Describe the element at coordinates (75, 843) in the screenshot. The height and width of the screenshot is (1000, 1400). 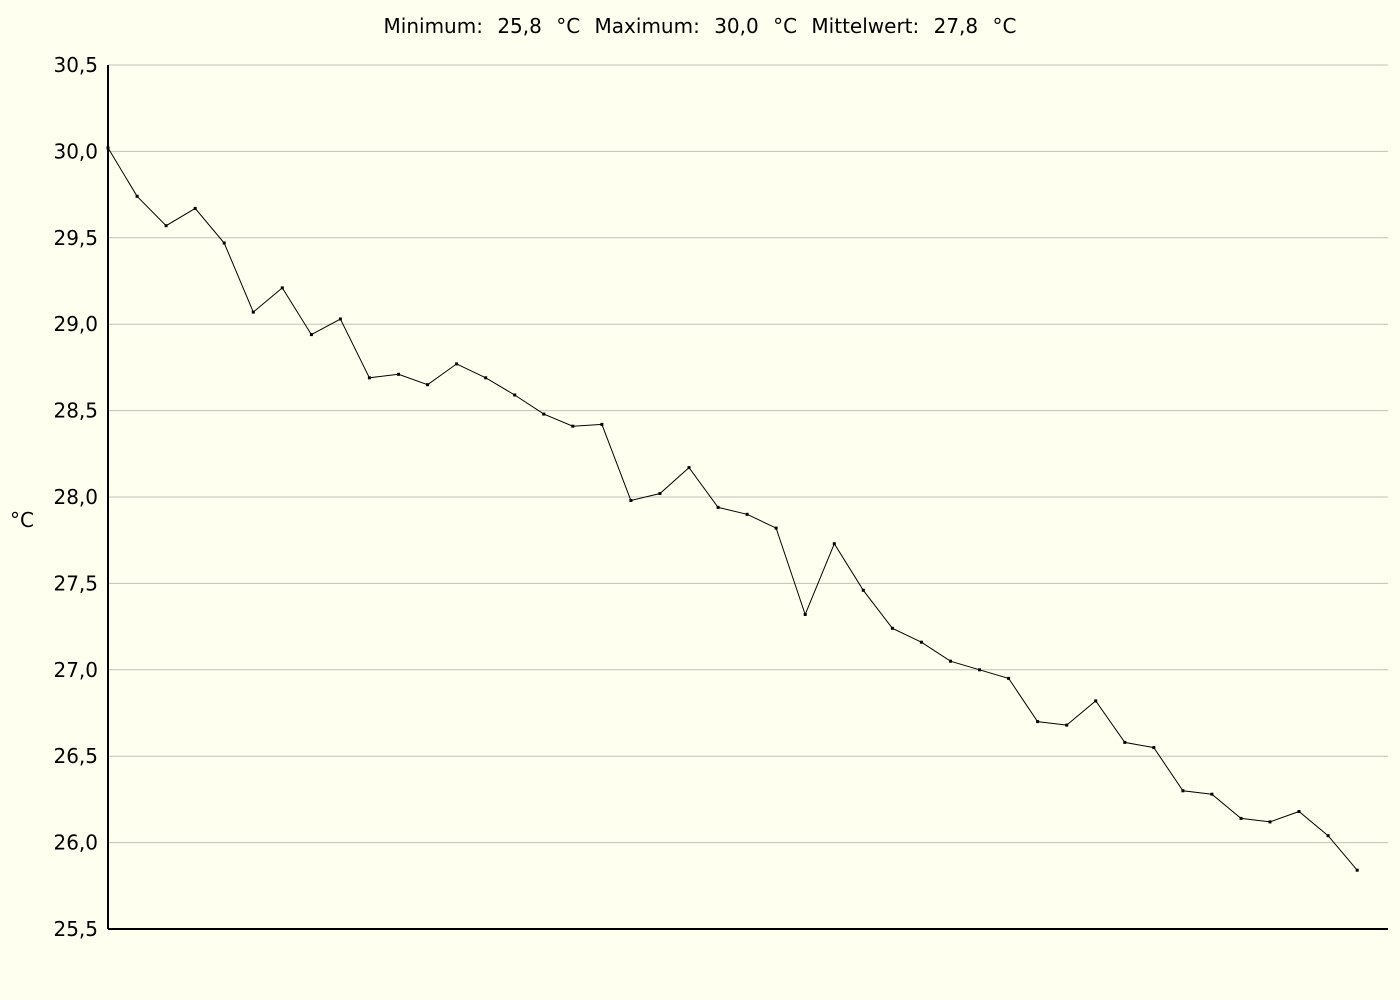
I see `y-tick-label: 26,0` at that location.